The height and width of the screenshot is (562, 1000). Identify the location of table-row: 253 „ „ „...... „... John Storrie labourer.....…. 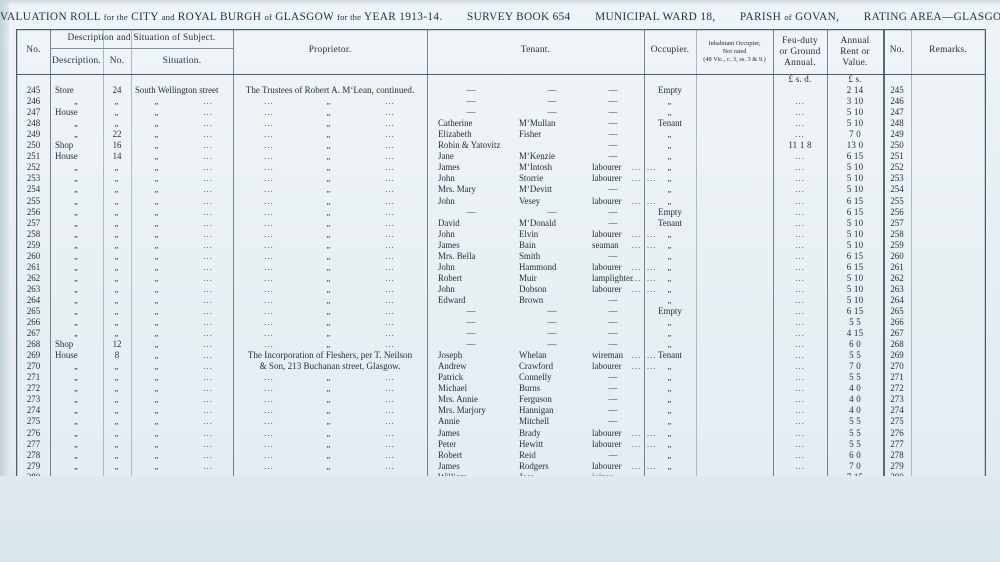
(501, 178).